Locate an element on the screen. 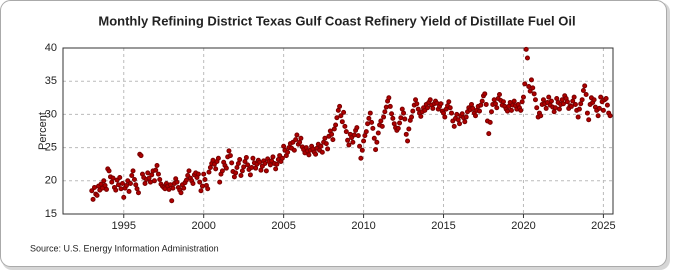  x-tick-label: 2010 is located at coordinates (363, 226).